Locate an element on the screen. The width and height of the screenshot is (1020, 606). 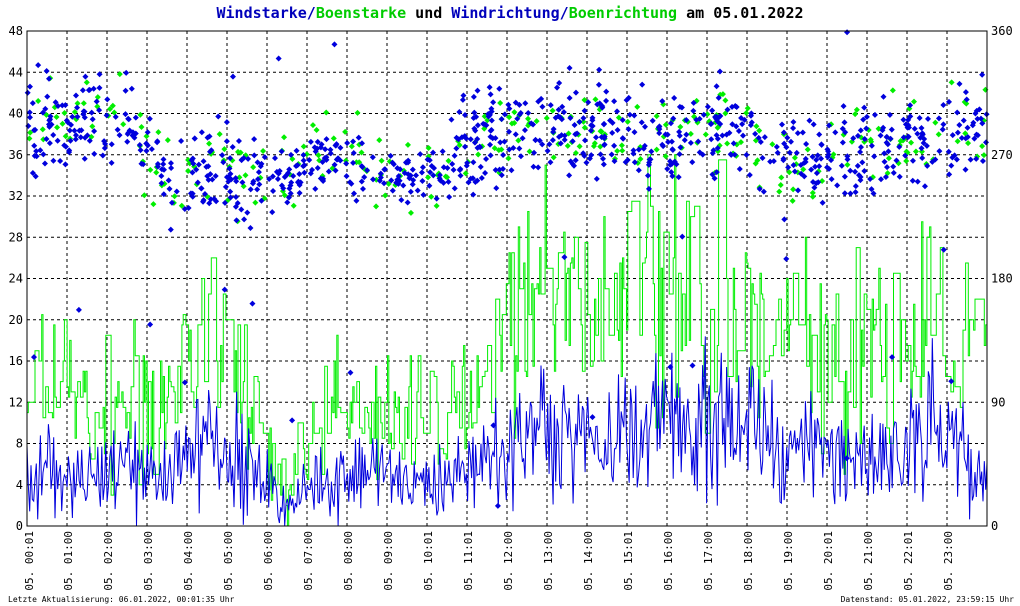
title-windstarke: Windstarke is located at coordinates (261, 13).